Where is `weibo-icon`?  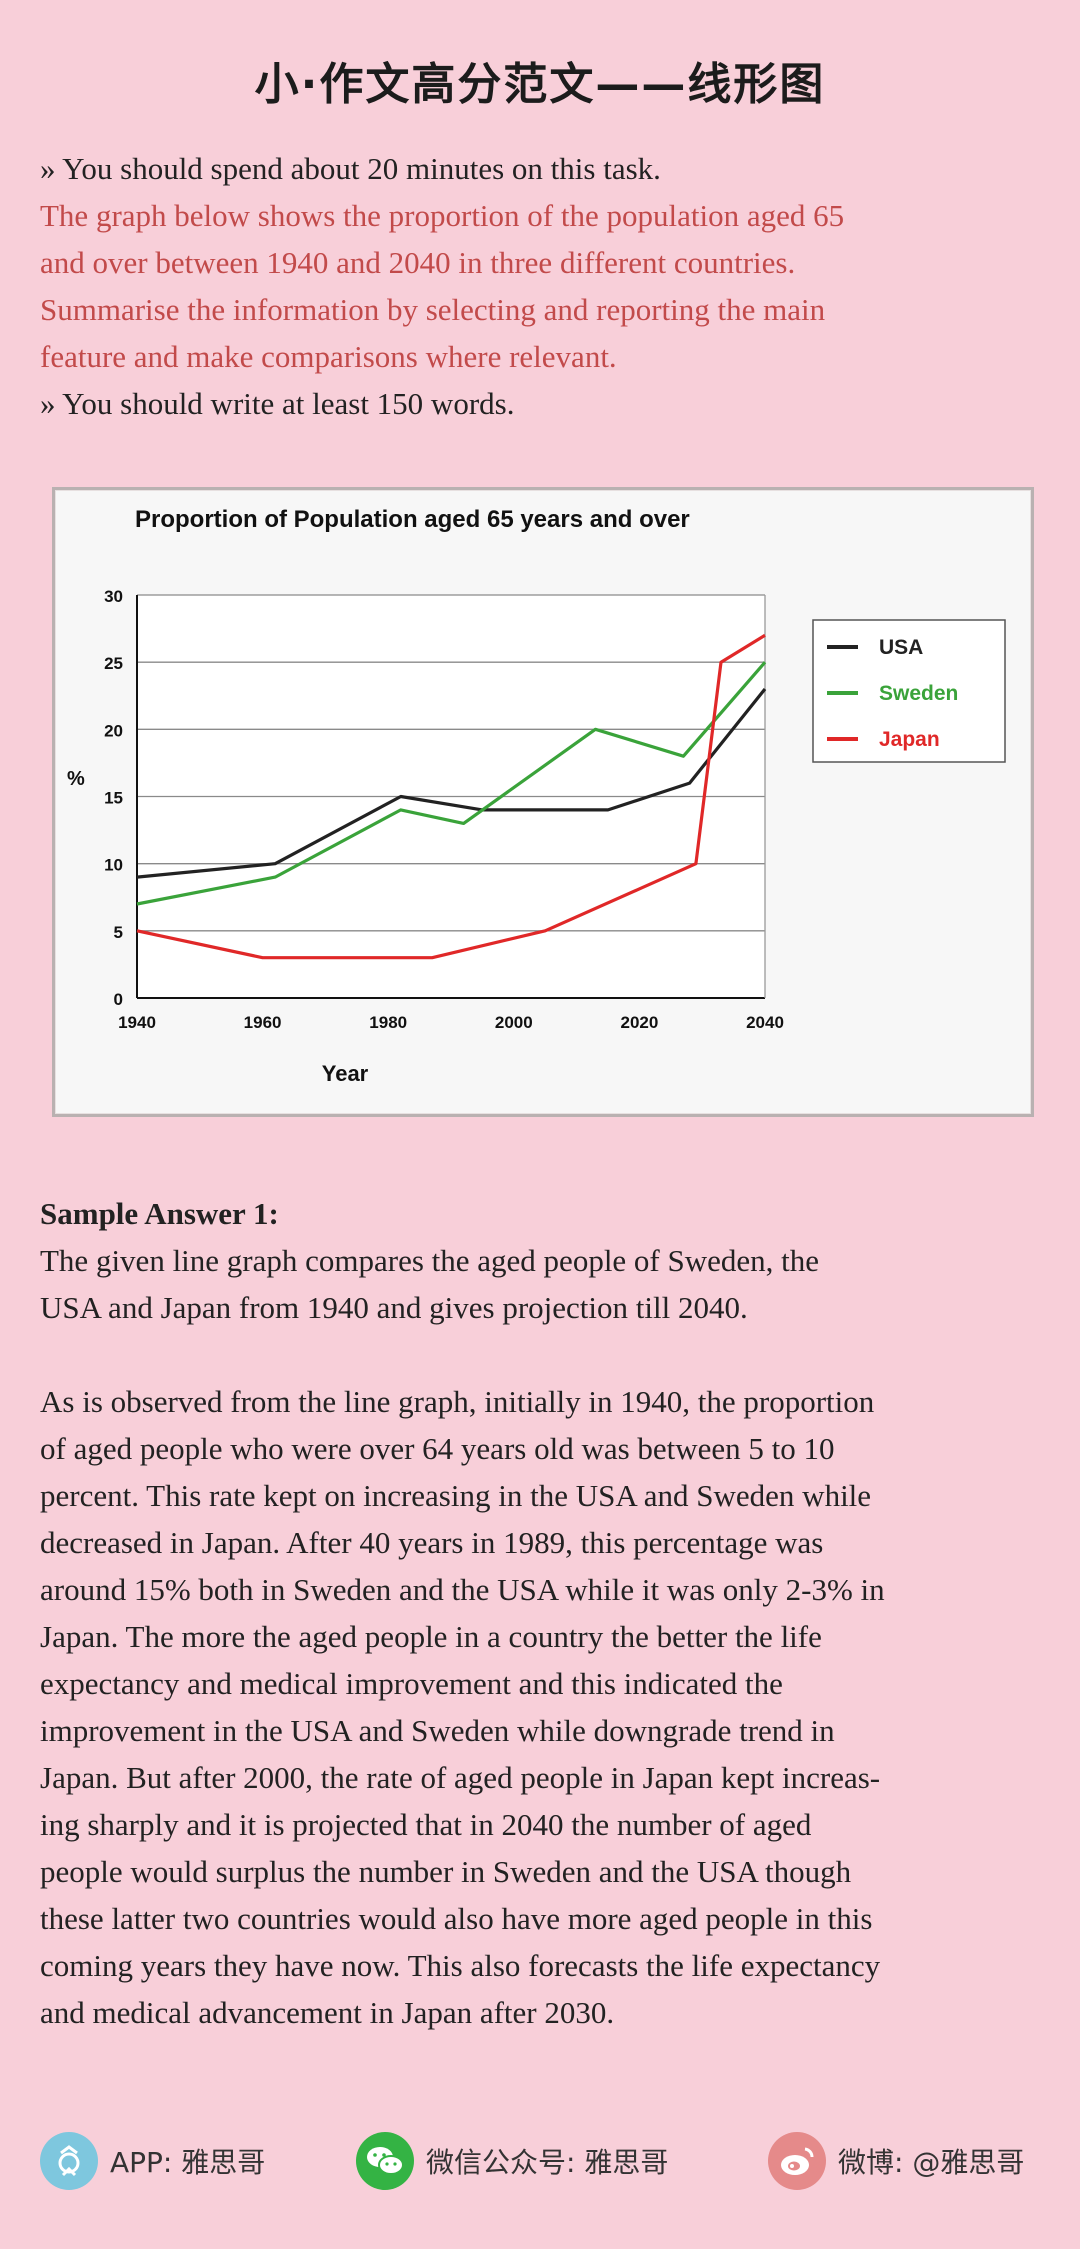
weibo-icon is located at coordinates (797, 2161).